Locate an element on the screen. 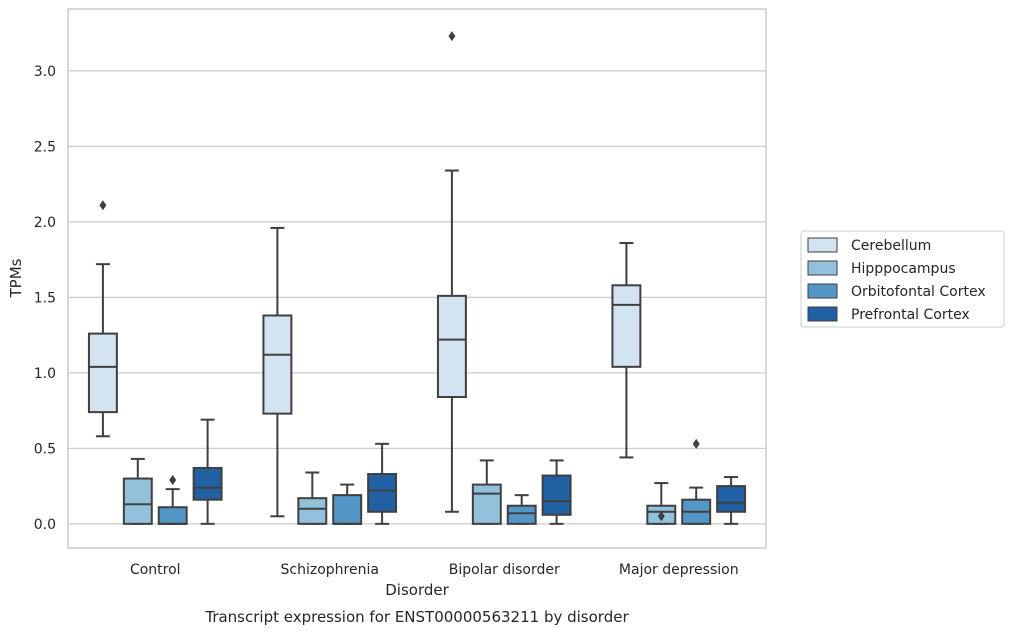 The image size is (1014, 634). x-tick-label: Schizophrenia is located at coordinates (330, 570).